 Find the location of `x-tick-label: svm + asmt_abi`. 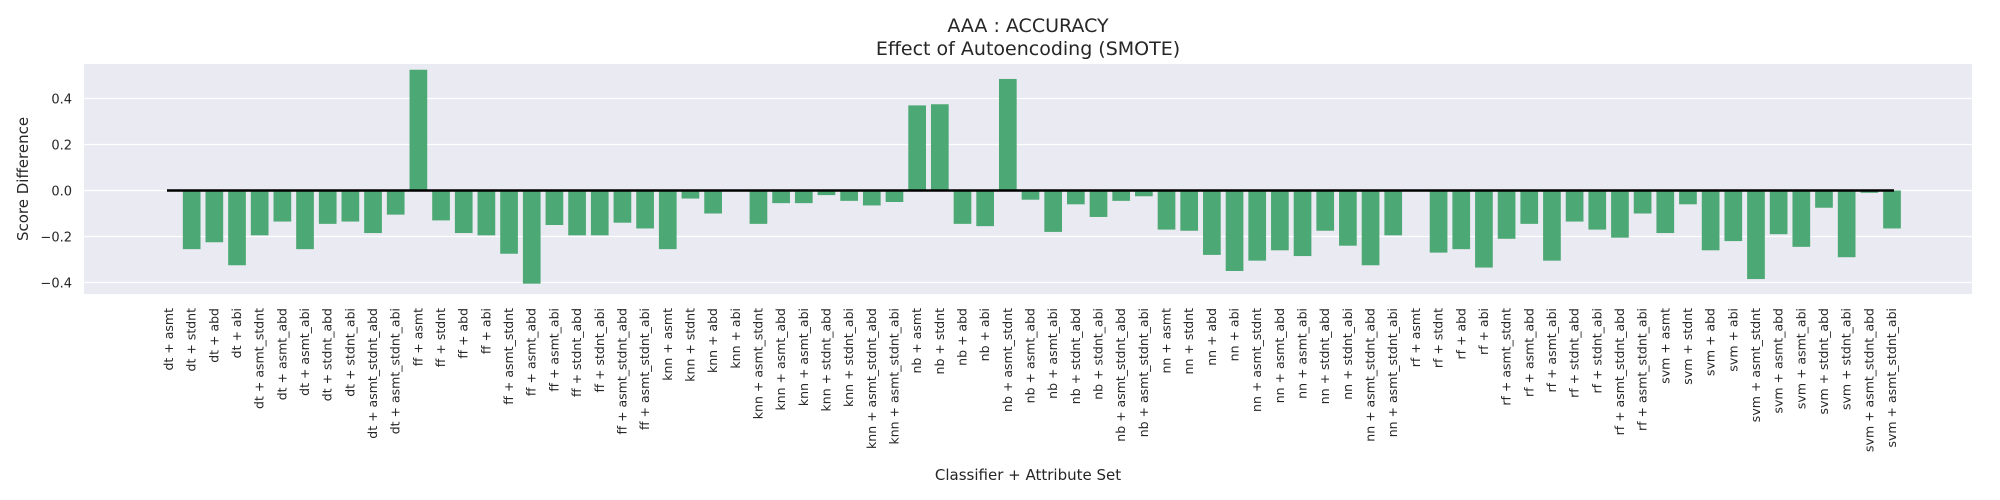

x-tick-label: svm + asmt_abi is located at coordinates (1800, 358).